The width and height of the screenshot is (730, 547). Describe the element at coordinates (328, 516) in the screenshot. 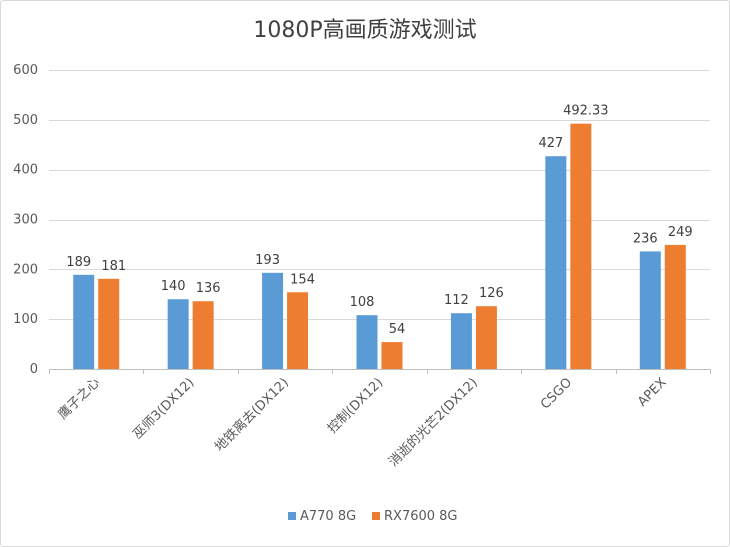

I see `legend-label: A770 8G` at that location.